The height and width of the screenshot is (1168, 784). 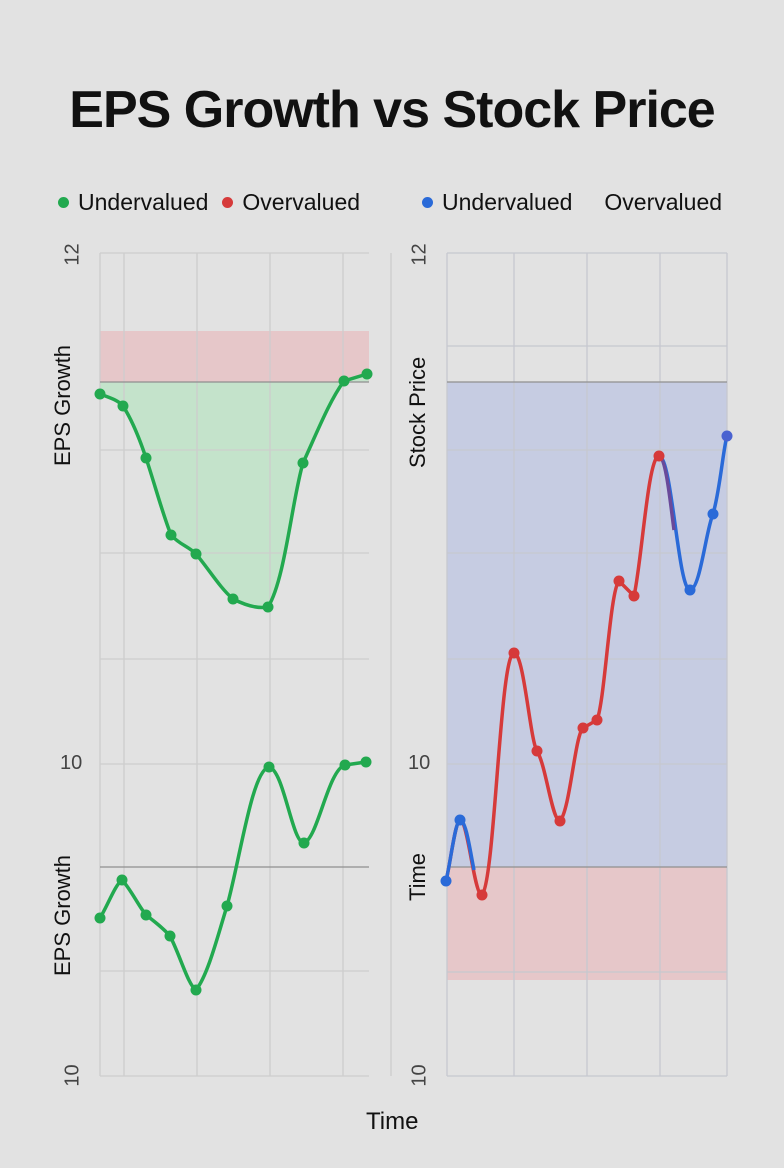 What do you see at coordinates (417, 412) in the screenshot?
I see `right-ylabel-top: Stock Price` at bounding box center [417, 412].